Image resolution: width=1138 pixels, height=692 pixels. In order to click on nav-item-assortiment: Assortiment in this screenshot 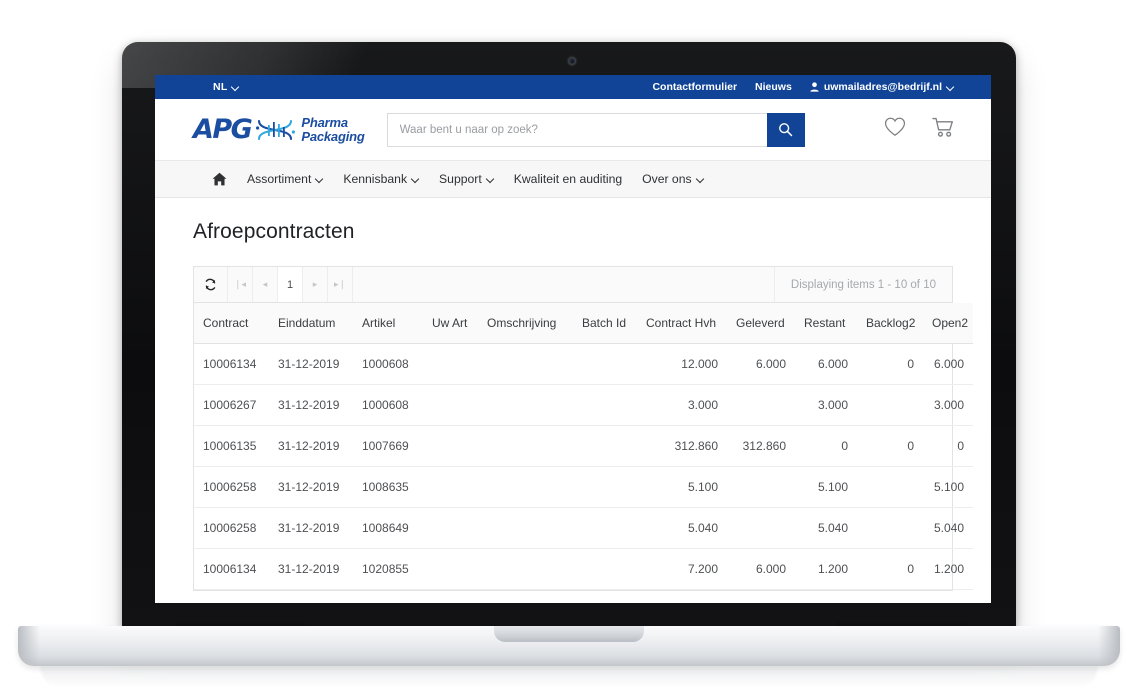, I will do `click(285, 179)`.